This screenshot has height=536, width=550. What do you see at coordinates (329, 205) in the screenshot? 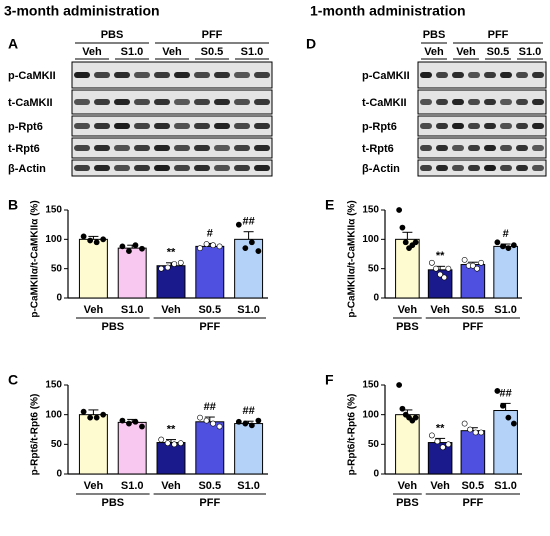
I see `panel-letter: E` at bounding box center [329, 205].